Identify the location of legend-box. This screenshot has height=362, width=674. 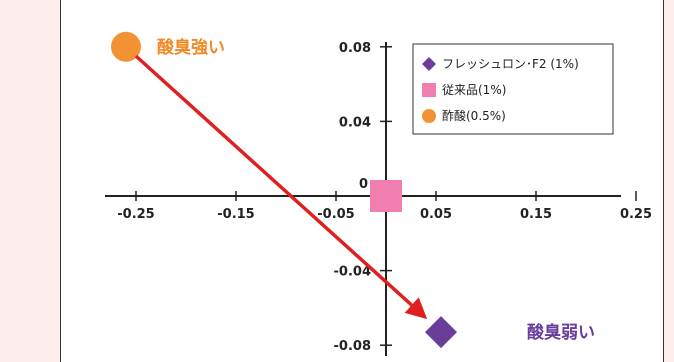
(513, 89).